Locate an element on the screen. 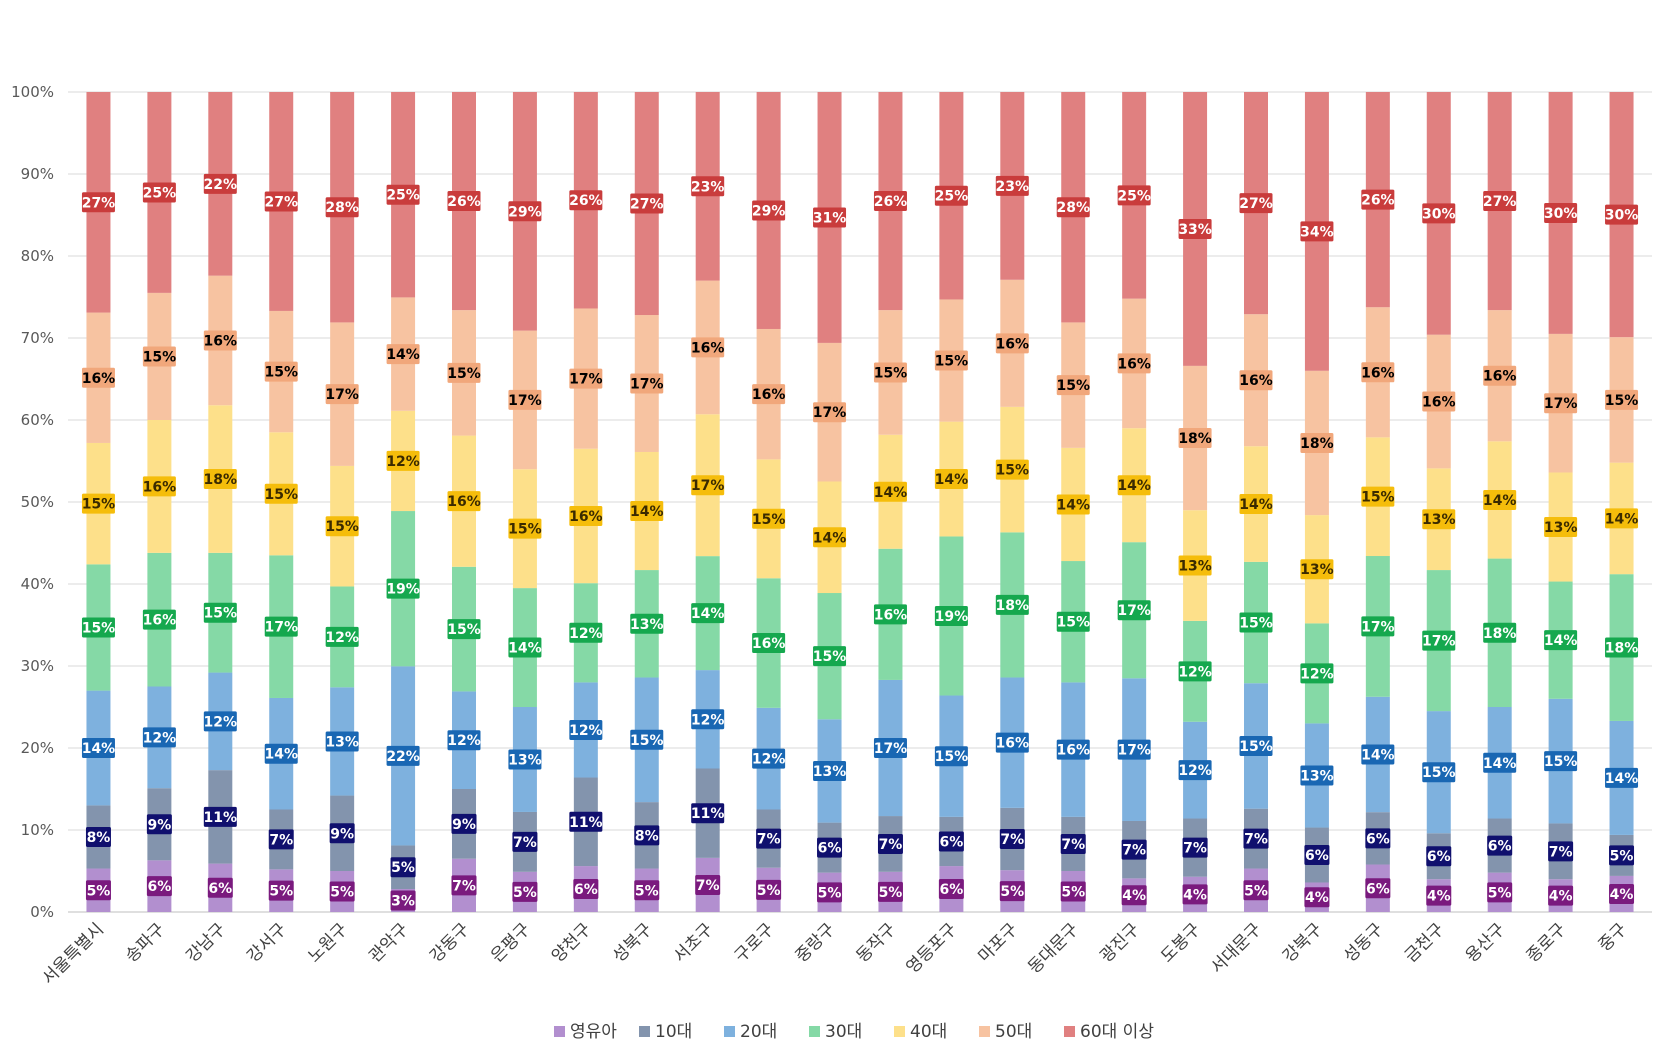  y-tick-label: 100% is located at coordinates (32, 92).